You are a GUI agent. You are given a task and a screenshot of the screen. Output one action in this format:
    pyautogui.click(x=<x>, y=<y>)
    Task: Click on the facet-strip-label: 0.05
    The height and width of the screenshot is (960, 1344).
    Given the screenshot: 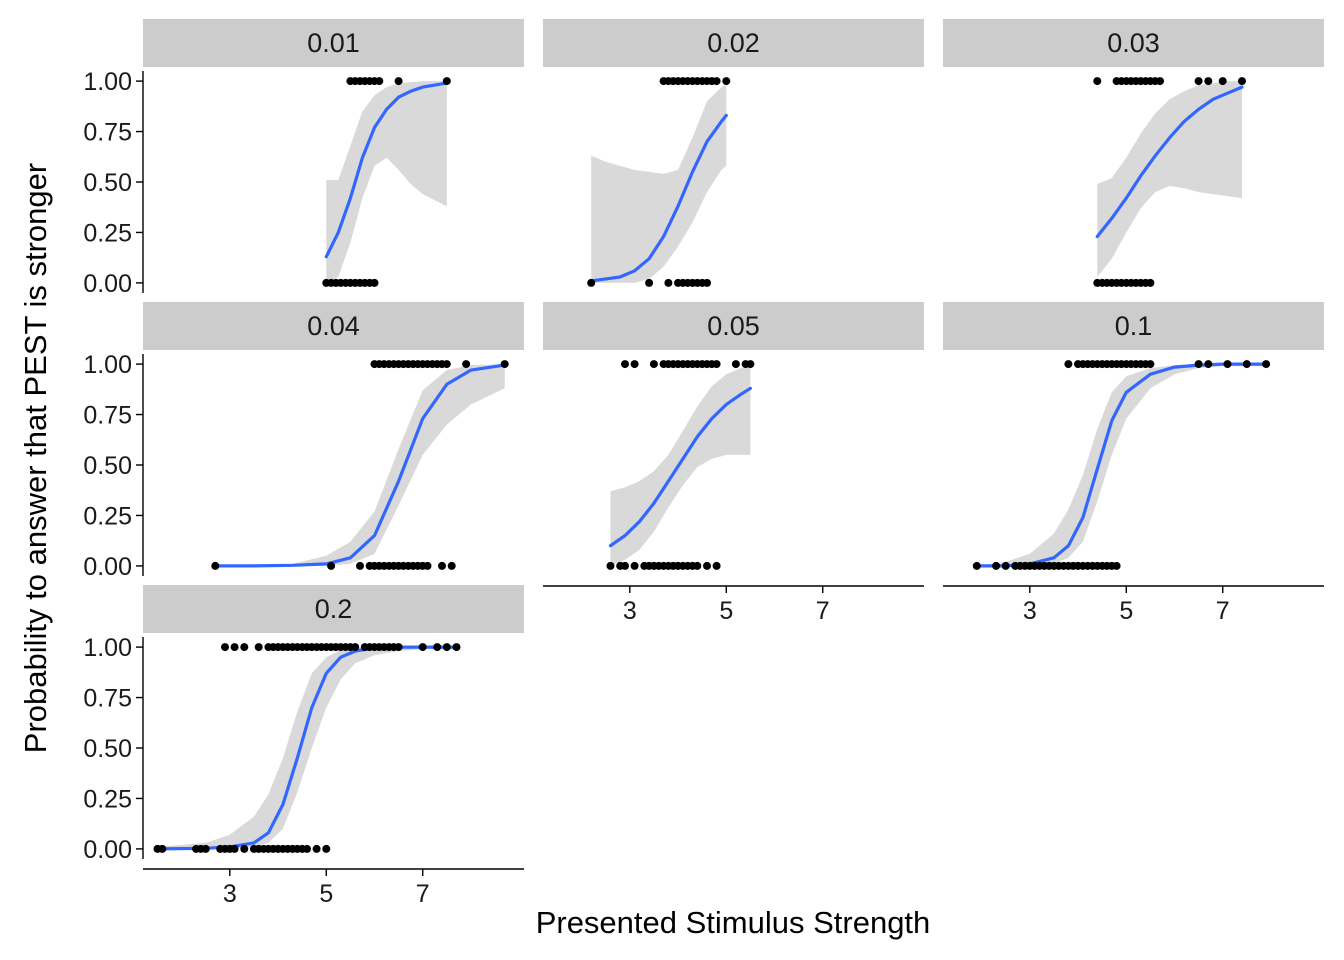 What is the action you would take?
    pyautogui.click(x=733, y=326)
    